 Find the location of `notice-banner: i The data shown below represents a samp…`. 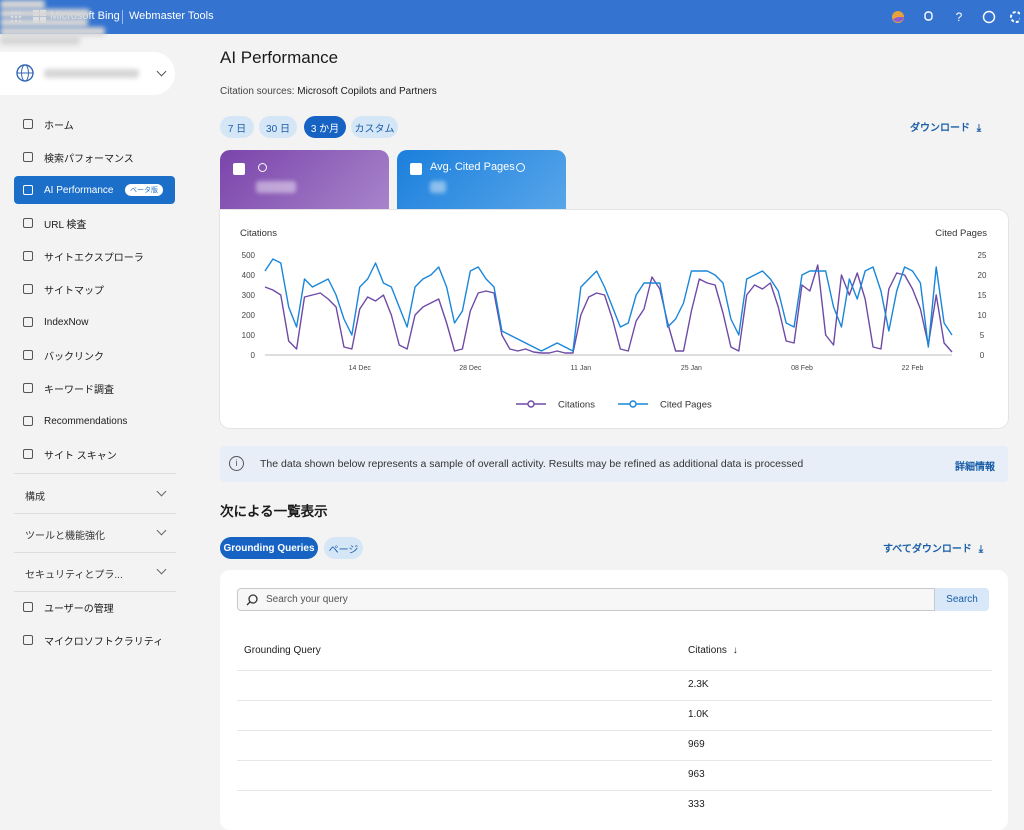

notice-banner: i The data shown below represents a samp… is located at coordinates (614, 464).